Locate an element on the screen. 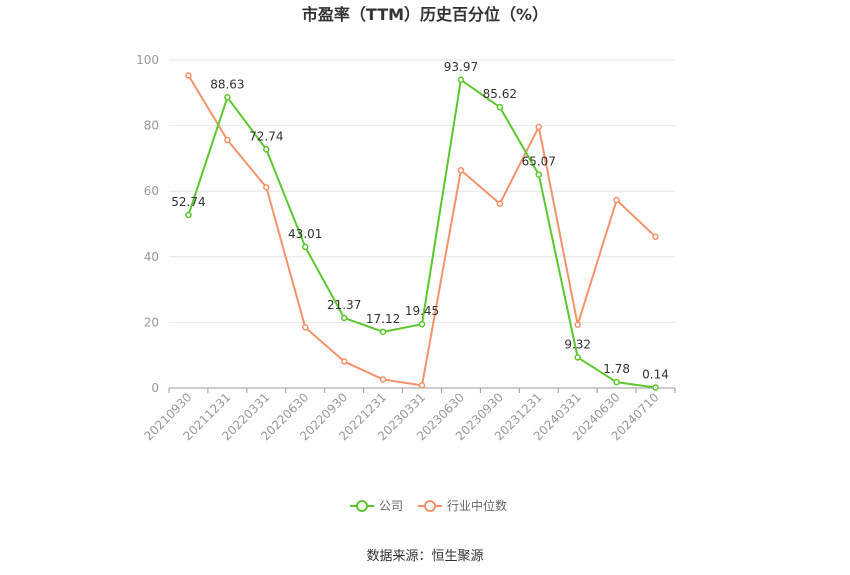 Image resolution: width=850 pixels, height=575 pixels. data-label: 65.07 is located at coordinates (539, 162).